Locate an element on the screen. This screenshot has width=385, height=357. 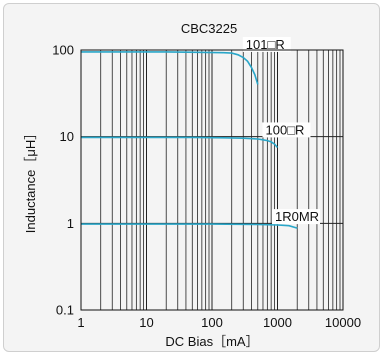
y-axis-label: Inductance［μH］ is located at coordinates (30, 180).